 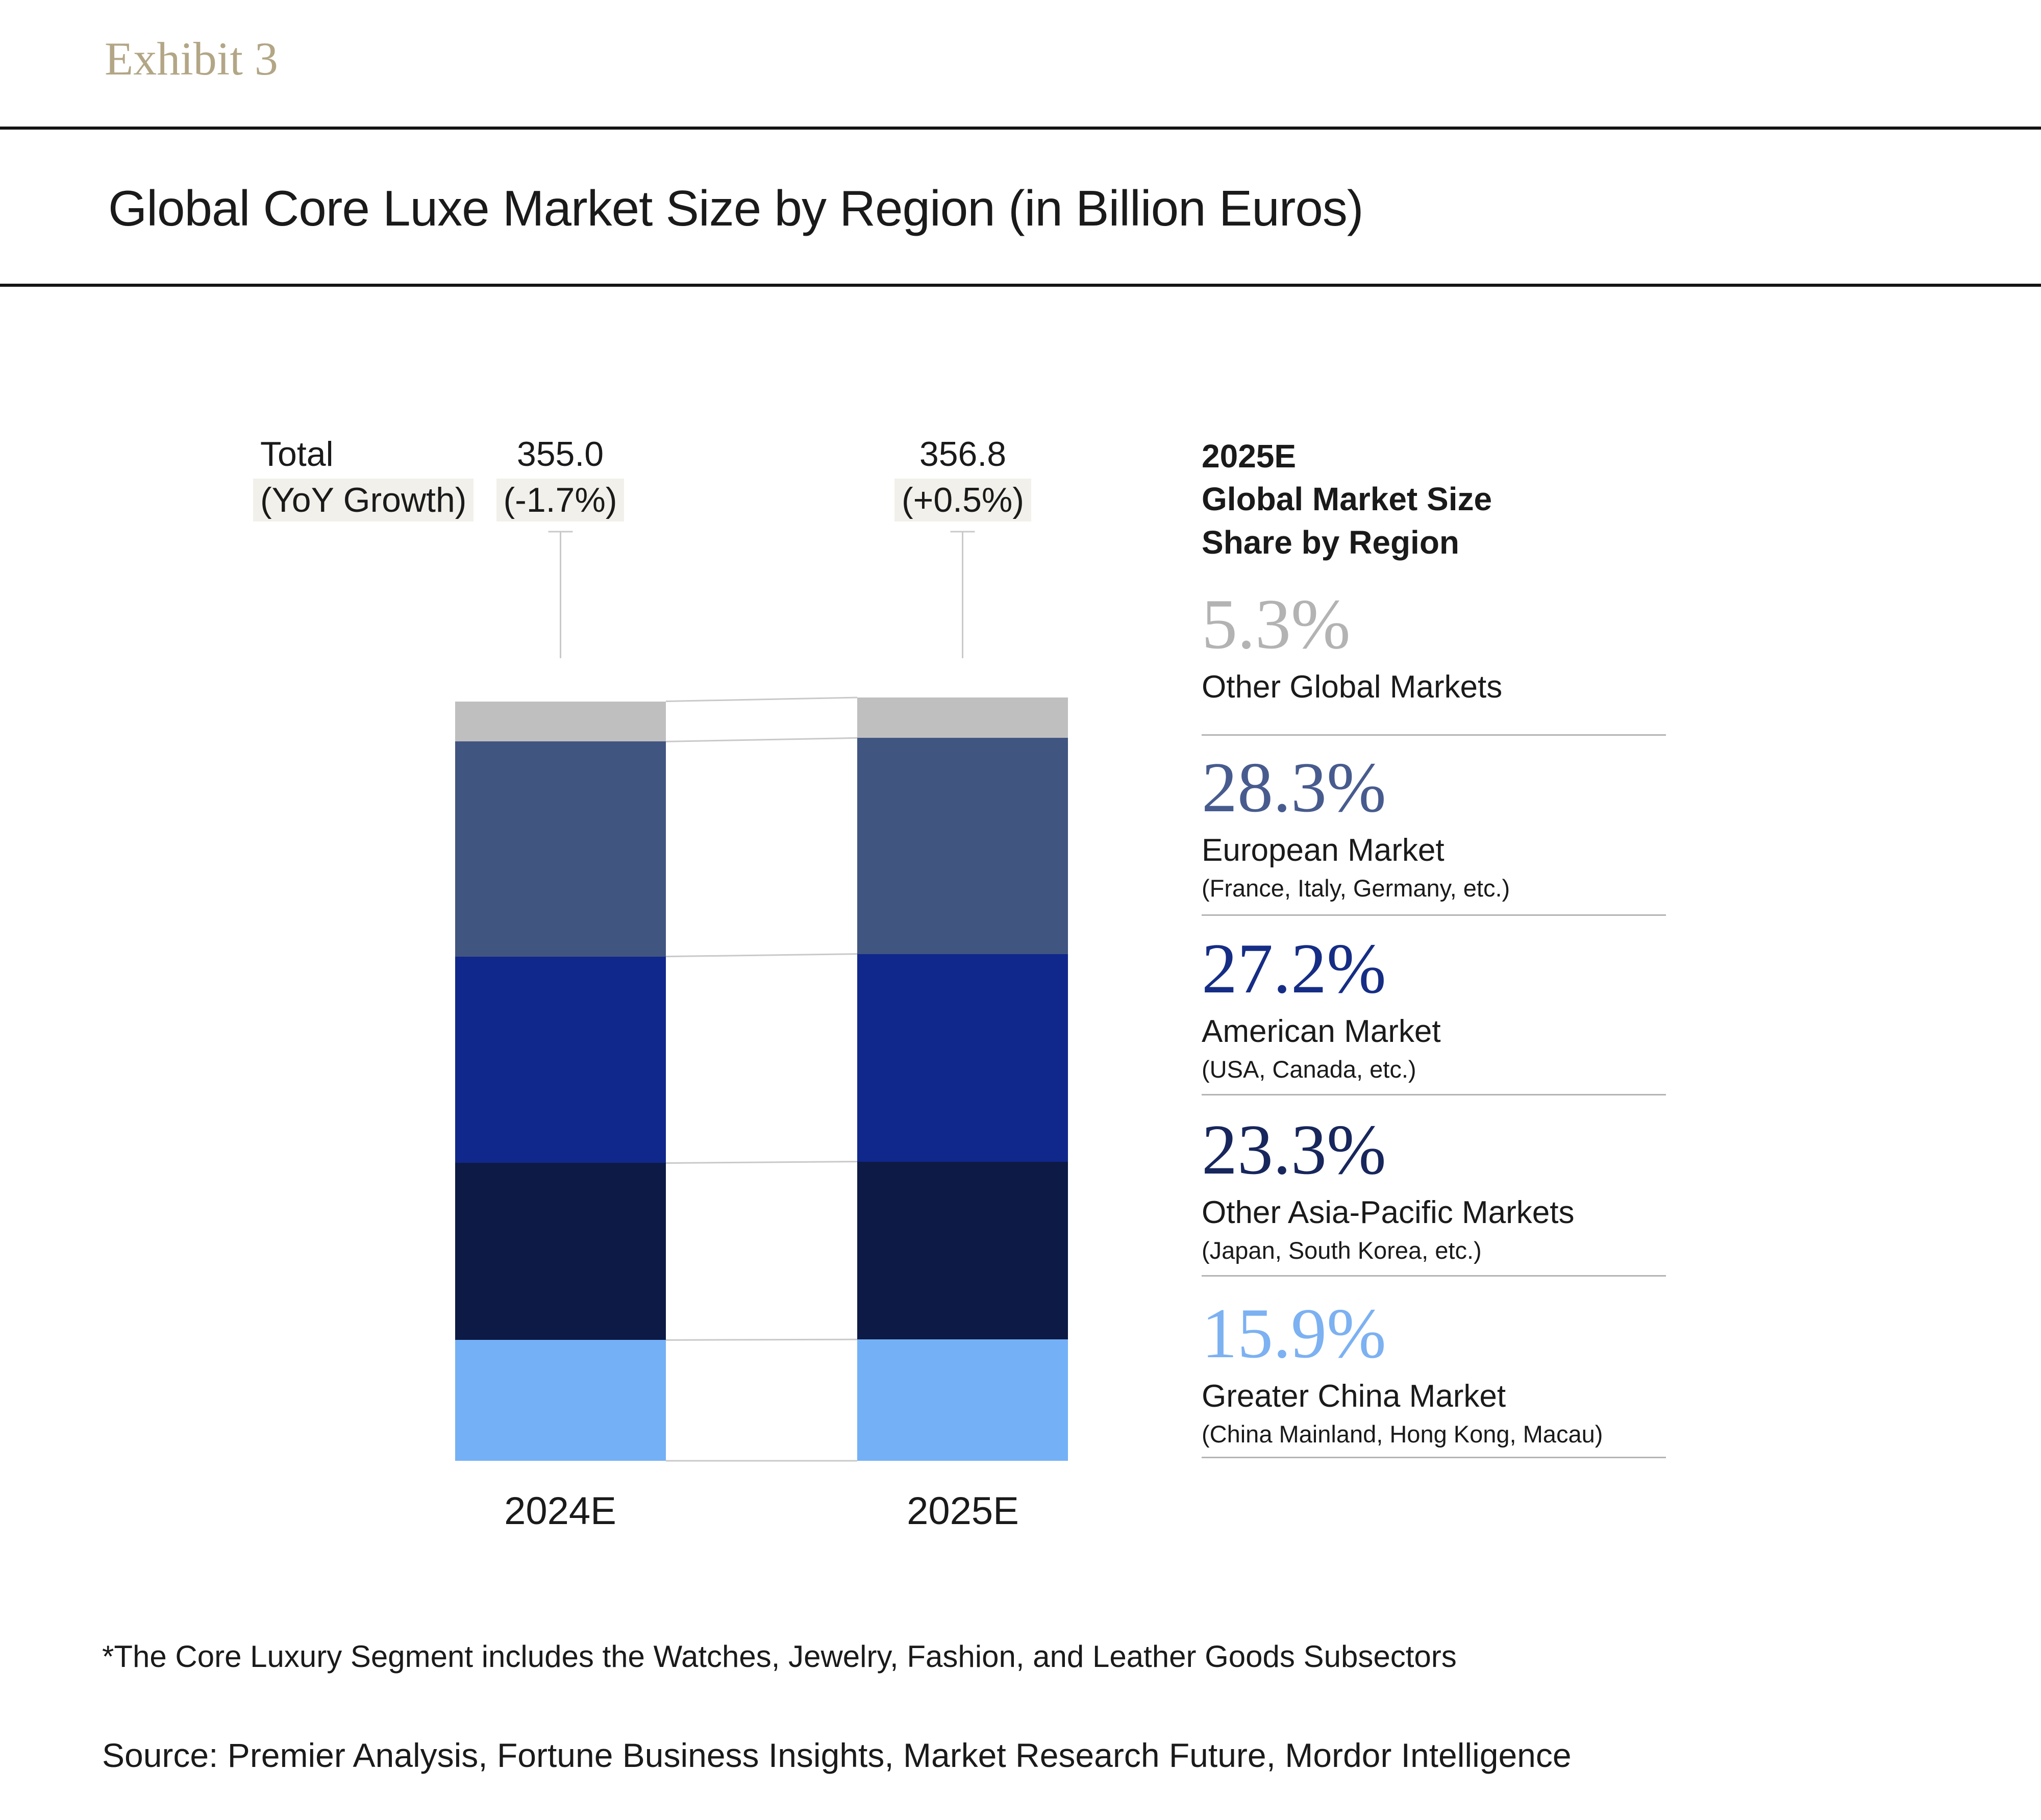 I want to click on legend-label: Other Global Markets, so click(x=1352, y=687).